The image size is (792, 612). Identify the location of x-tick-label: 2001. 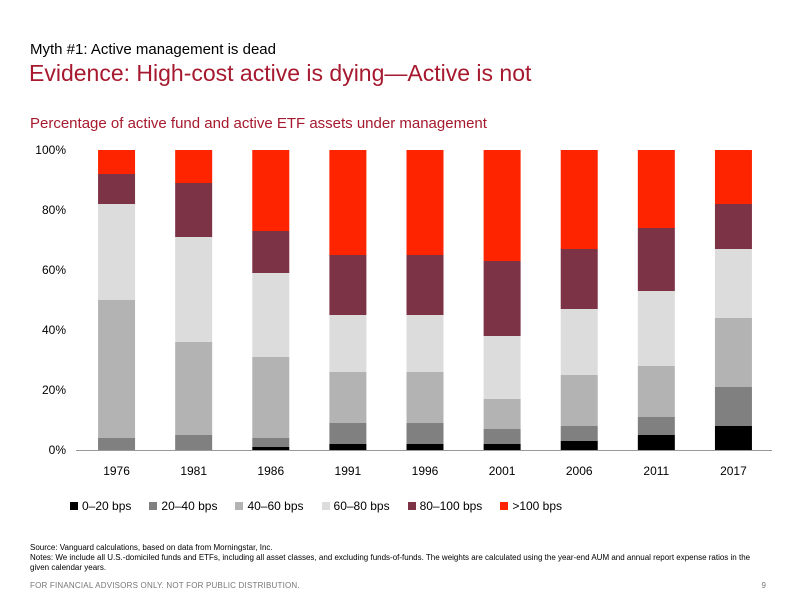
(502, 471).